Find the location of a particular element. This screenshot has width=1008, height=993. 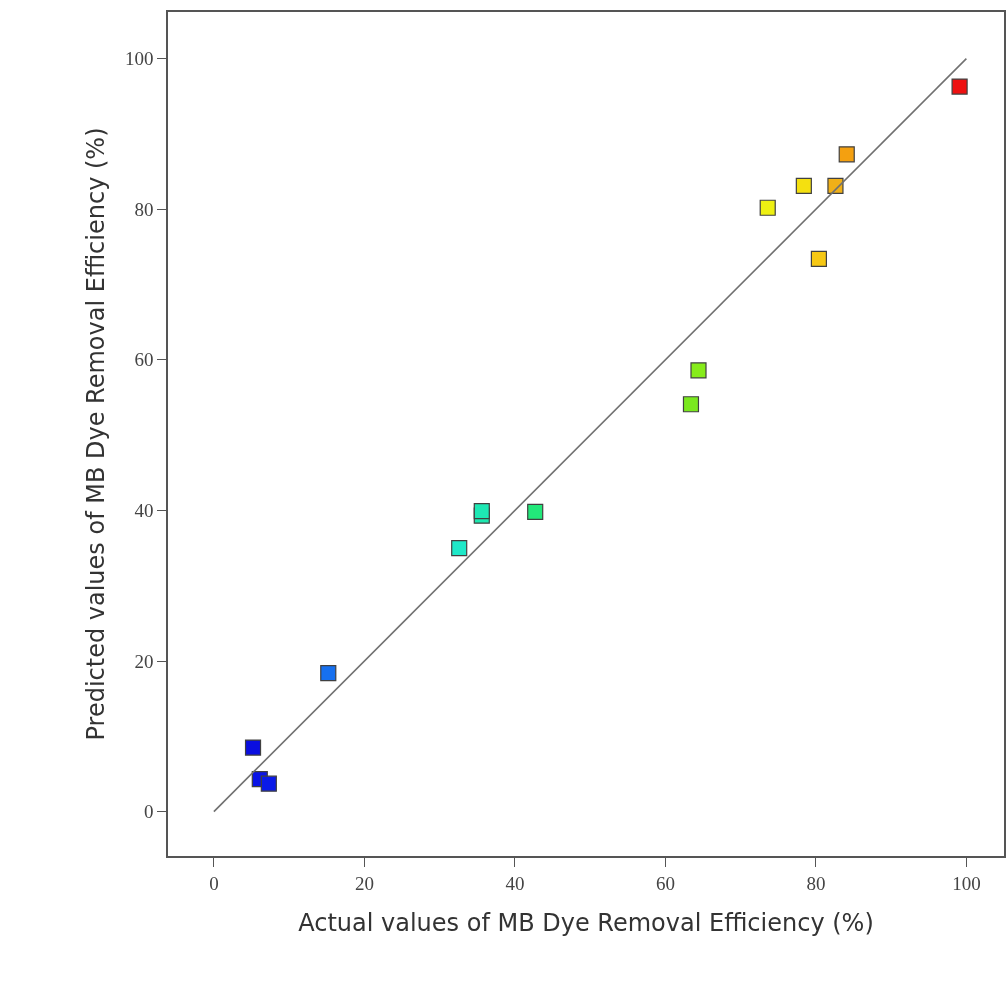

x-tick-label: 60 is located at coordinates (665, 883).